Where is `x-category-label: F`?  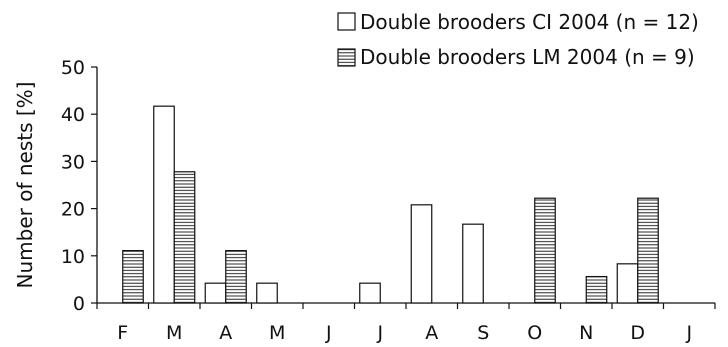
x-category-label: F is located at coordinates (122, 333).